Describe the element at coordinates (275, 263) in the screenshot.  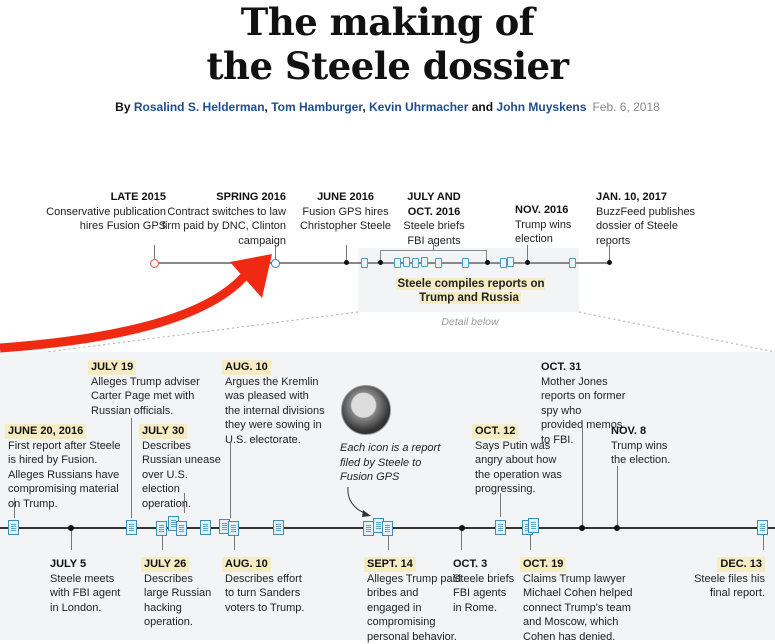
I see `event-marker-spring-2016` at that location.